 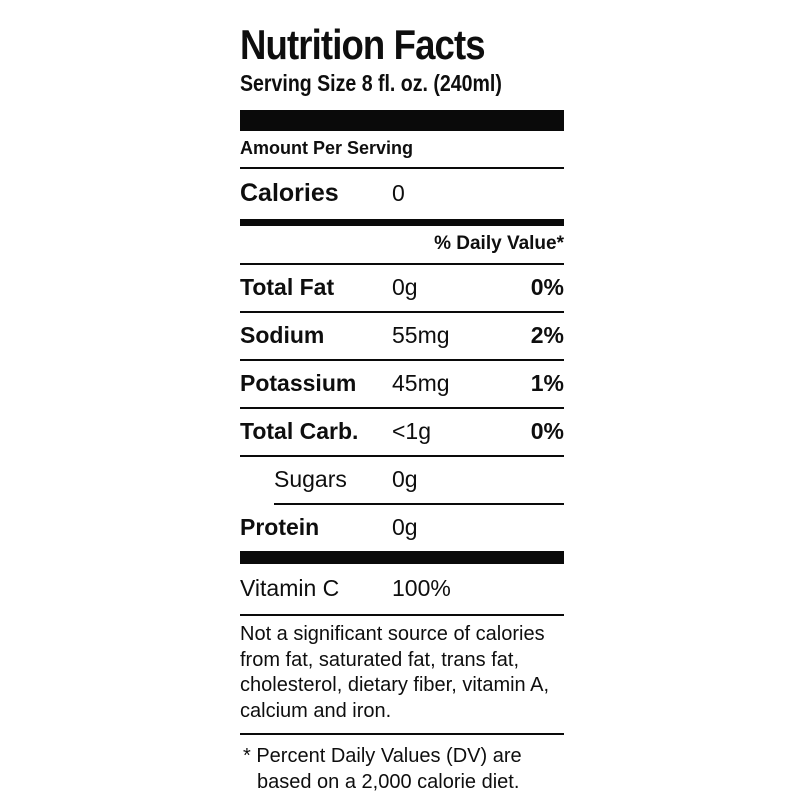 I want to click on nutrient-row-total-carb: Total Carb. <1g 0%, so click(x=402, y=432).